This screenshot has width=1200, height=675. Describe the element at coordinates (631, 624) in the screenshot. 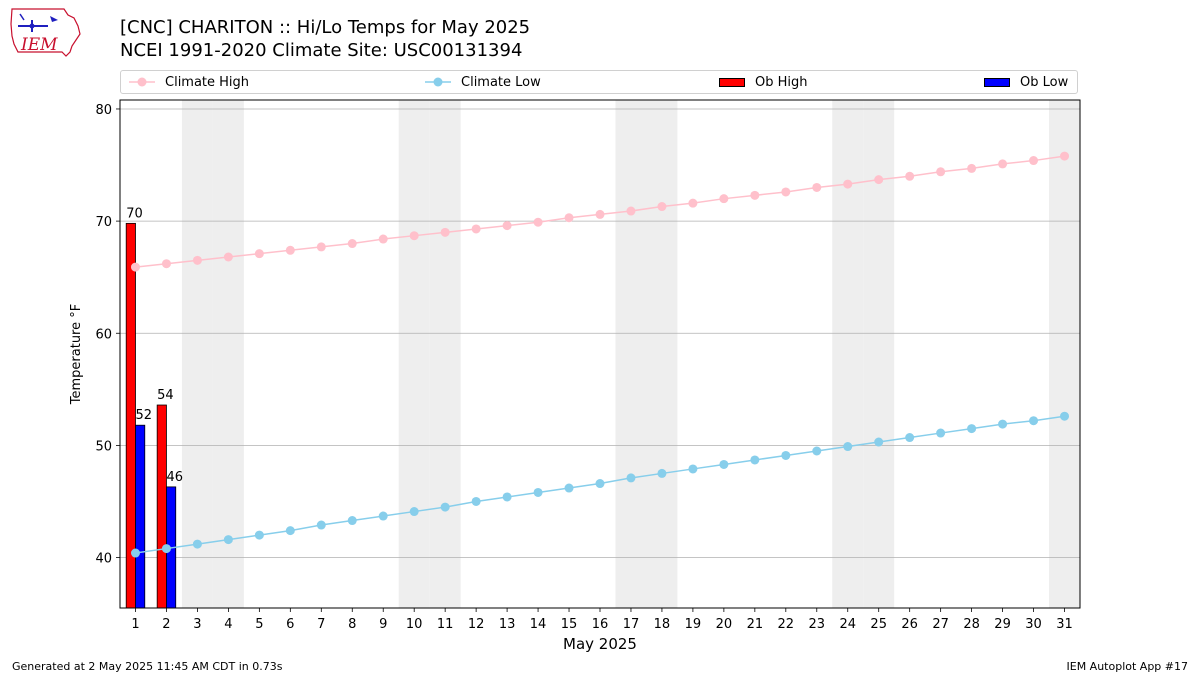

I see `x-tick-label: 17` at that location.